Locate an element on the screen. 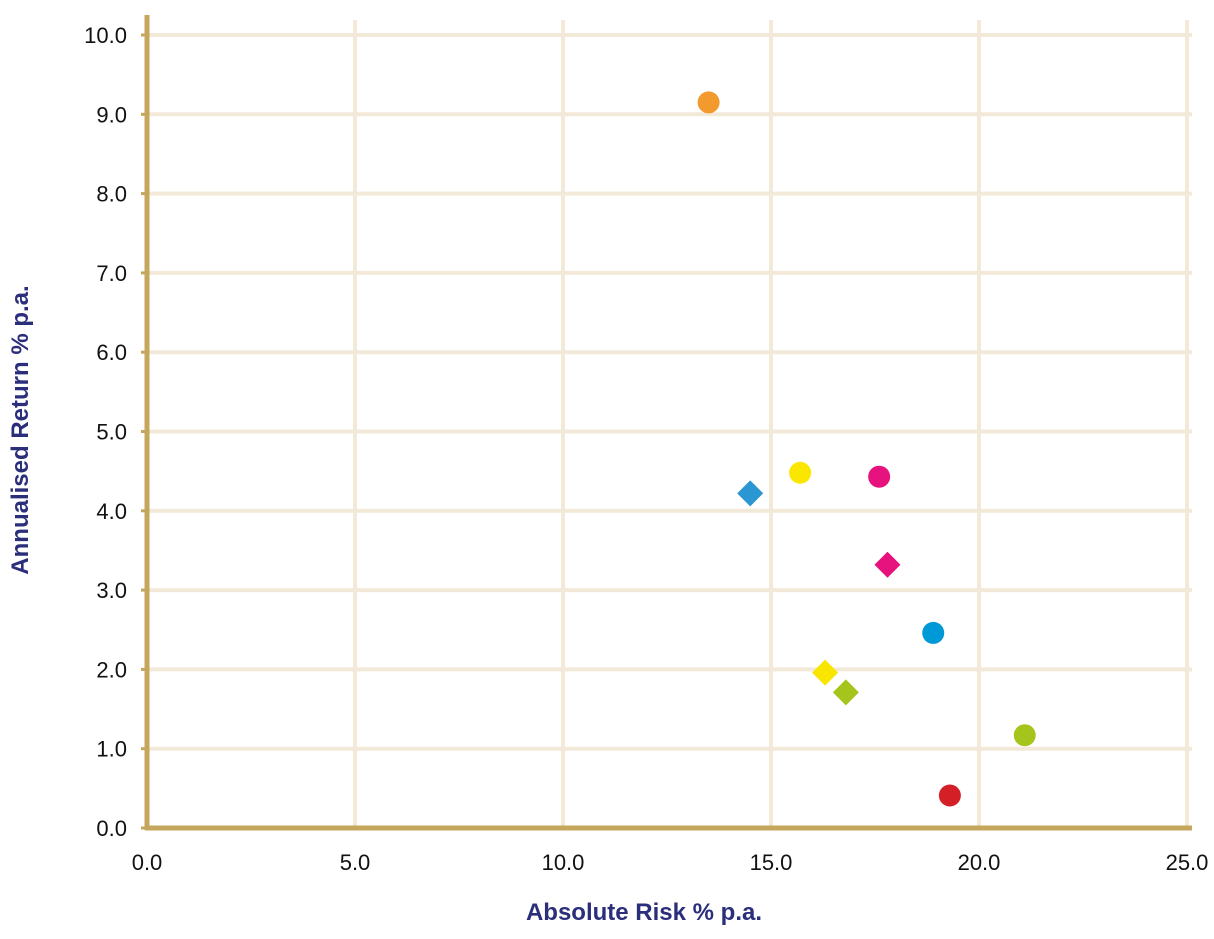 This screenshot has width=1214, height=939. y-tick-label: 6.0 is located at coordinates (111, 352).